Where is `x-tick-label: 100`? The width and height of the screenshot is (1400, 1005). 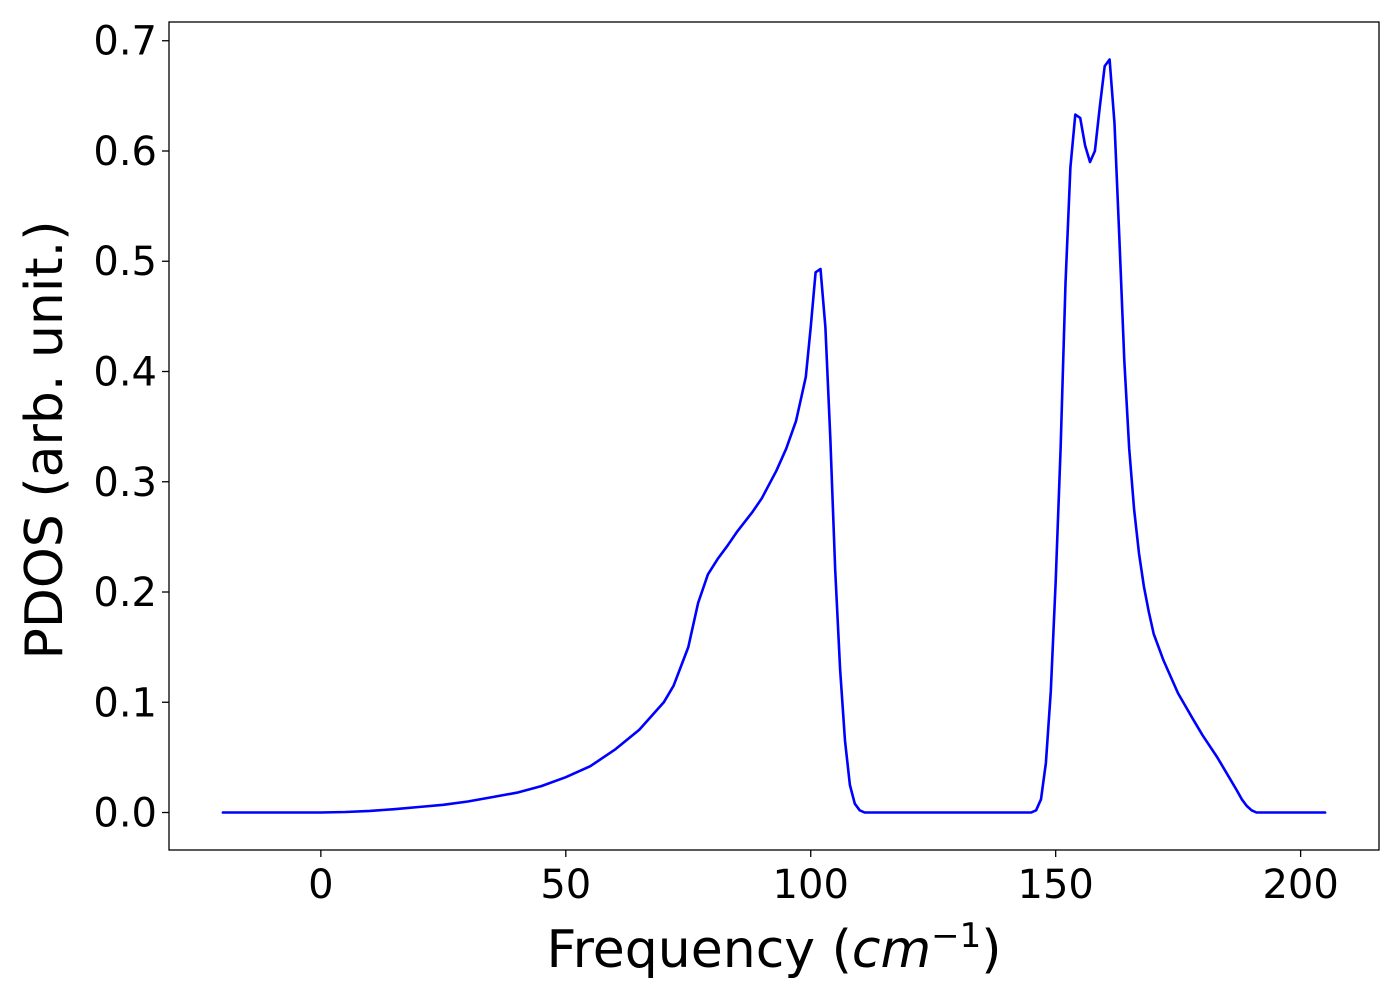
x-tick-label: 100 is located at coordinates (811, 885).